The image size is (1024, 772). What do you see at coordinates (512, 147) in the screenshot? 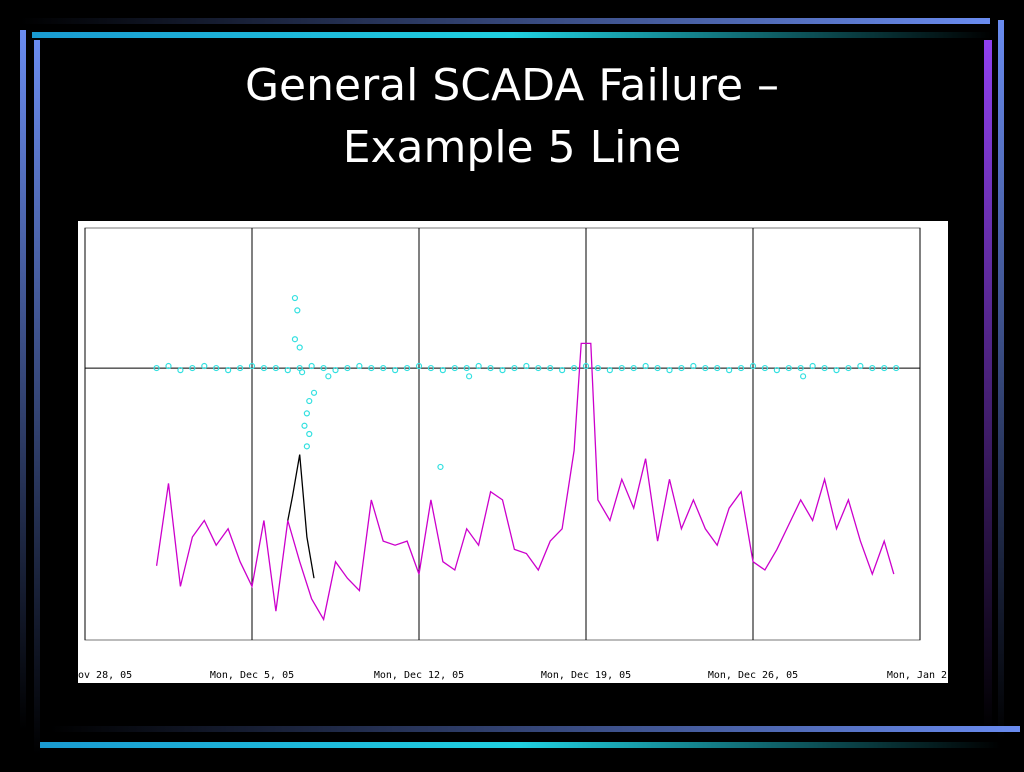
I see `title-line: Example 5 Line` at bounding box center [512, 147].